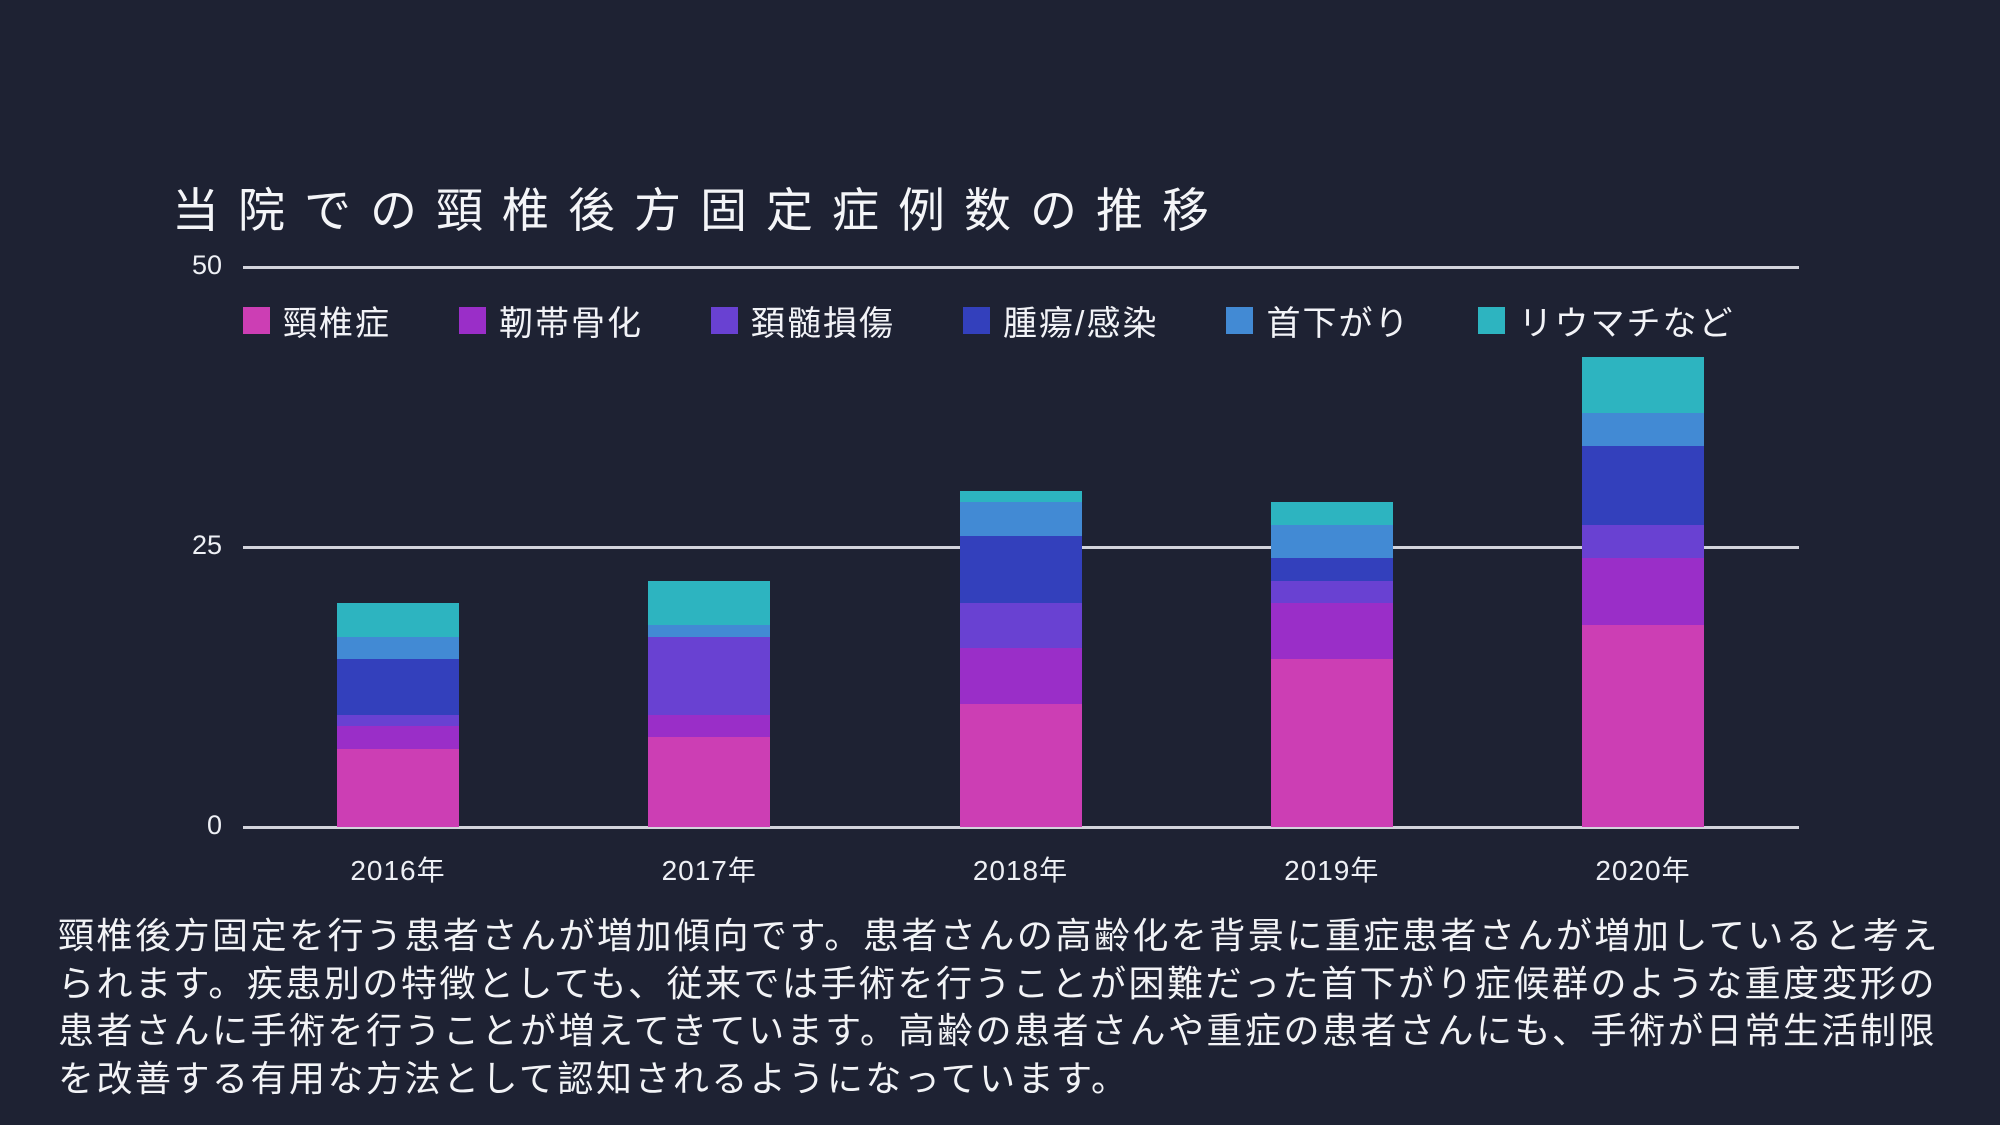 Image resolution: width=2000 pixels, height=1125 pixels. I want to click on legend-item-3: 腫瘍/感染, so click(1060, 320).